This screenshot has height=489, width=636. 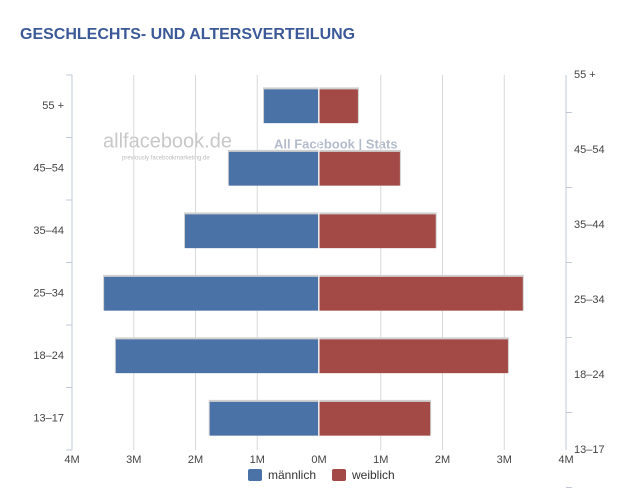 I want to click on y2-tick-label: 55 +, so click(x=585, y=75).